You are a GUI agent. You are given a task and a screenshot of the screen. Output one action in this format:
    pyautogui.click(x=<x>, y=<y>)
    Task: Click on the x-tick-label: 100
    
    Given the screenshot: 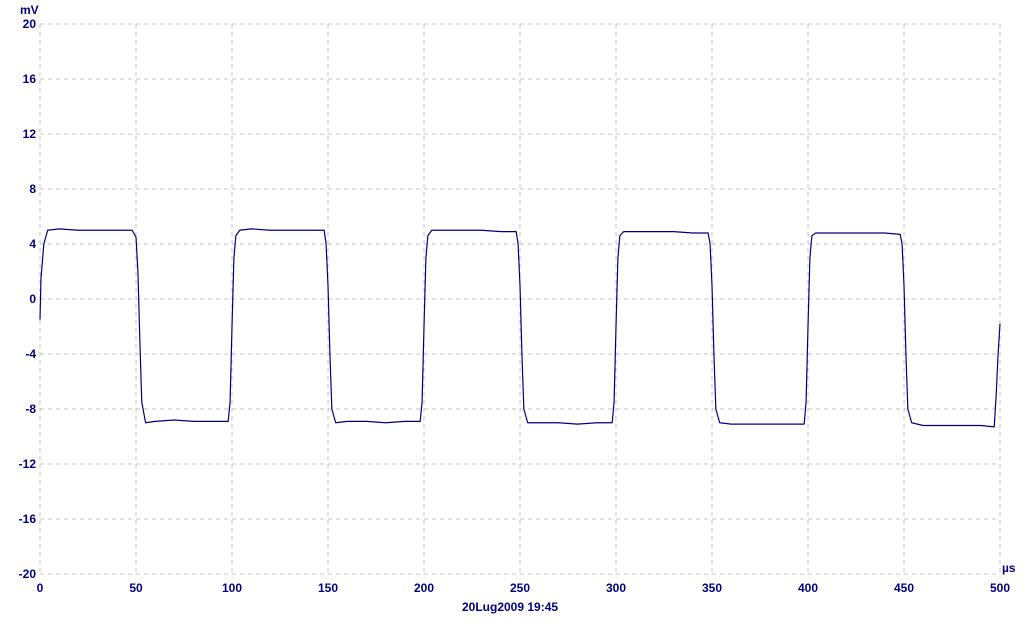 What is the action you would take?
    pyautogui.click(x=232, y=588)
    